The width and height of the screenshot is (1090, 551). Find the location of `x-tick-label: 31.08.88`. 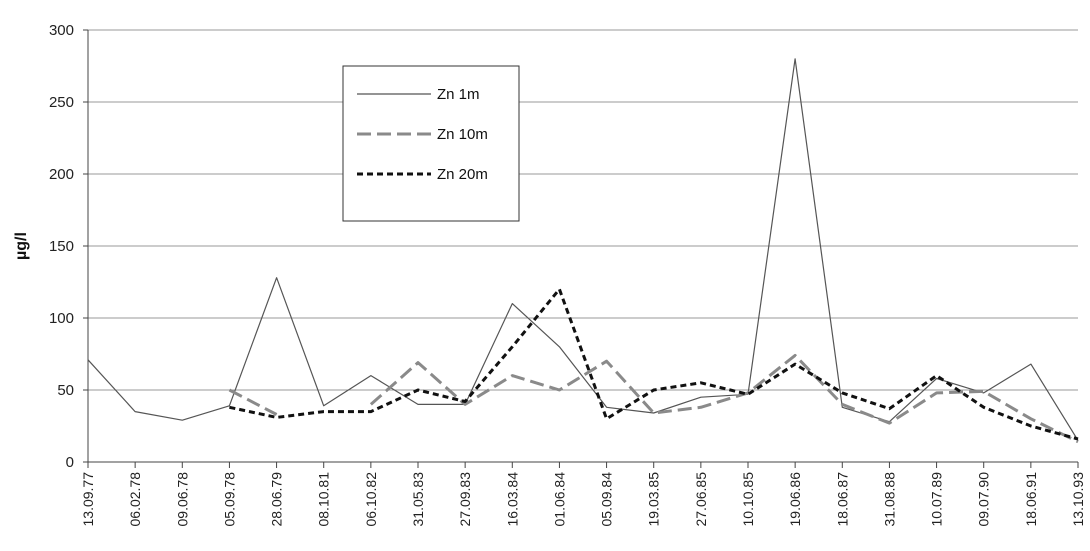

x-tick-label: 31.08.88 is located at coordinates (889, 499).